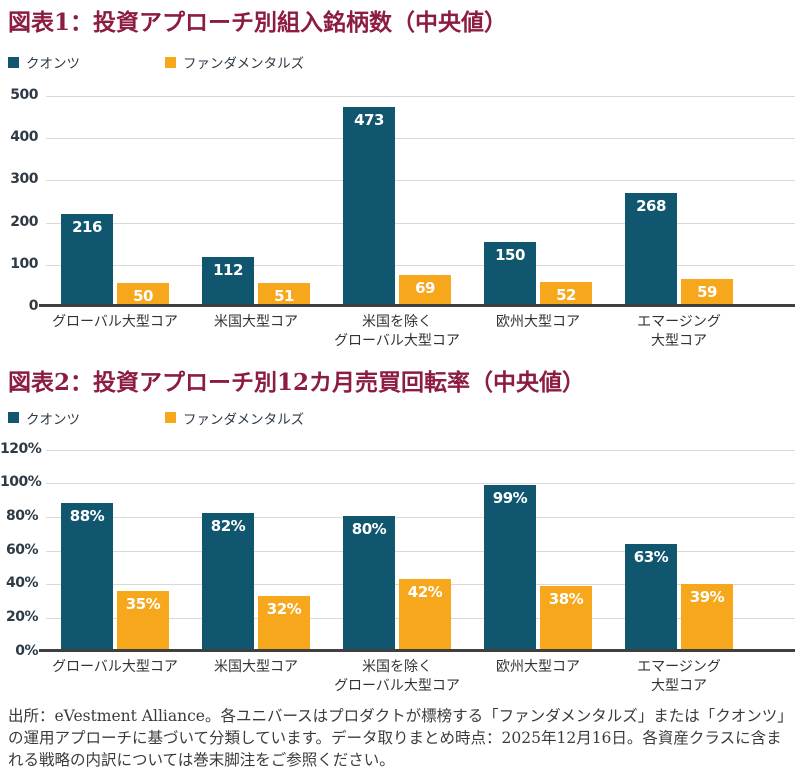 The width and height of the screenshot is (800, 770). I want to click on bar-value-label: 42%, so click(425, 592).